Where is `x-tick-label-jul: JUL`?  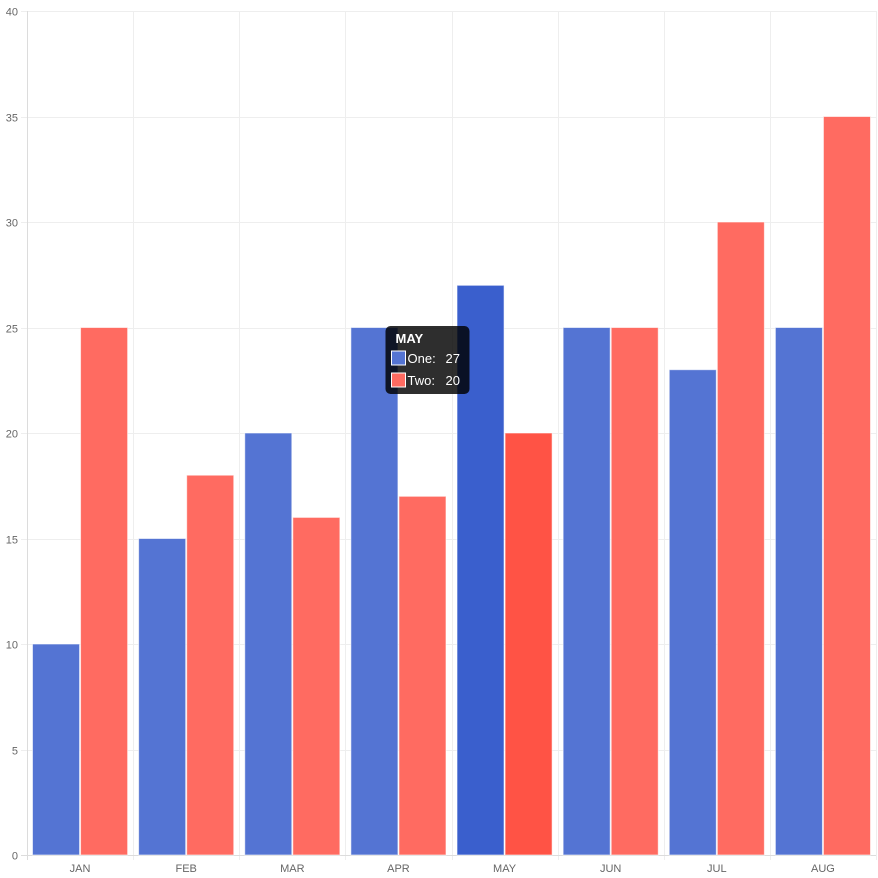
x-tick-label-jul: JUL is located at coordinates (717, 869).